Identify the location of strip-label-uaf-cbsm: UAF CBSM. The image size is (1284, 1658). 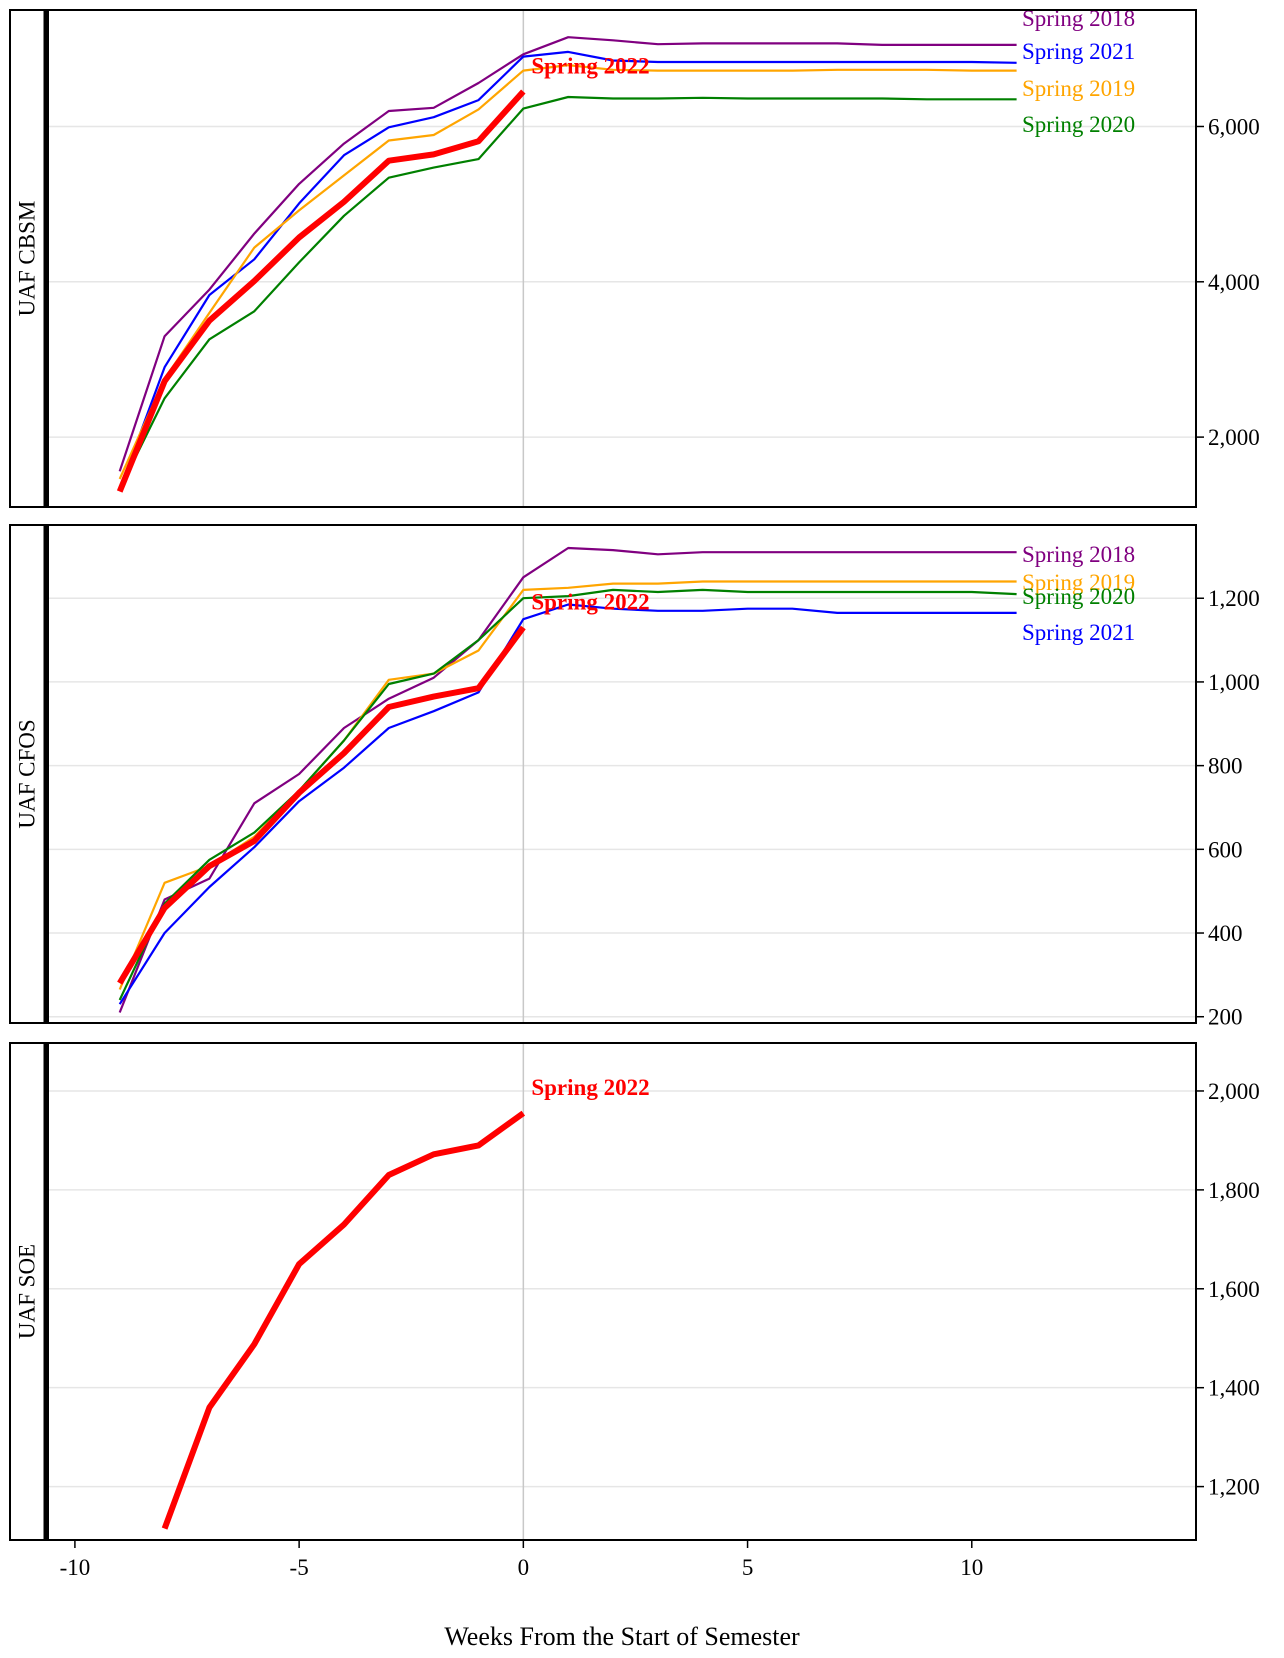
(27, 259).